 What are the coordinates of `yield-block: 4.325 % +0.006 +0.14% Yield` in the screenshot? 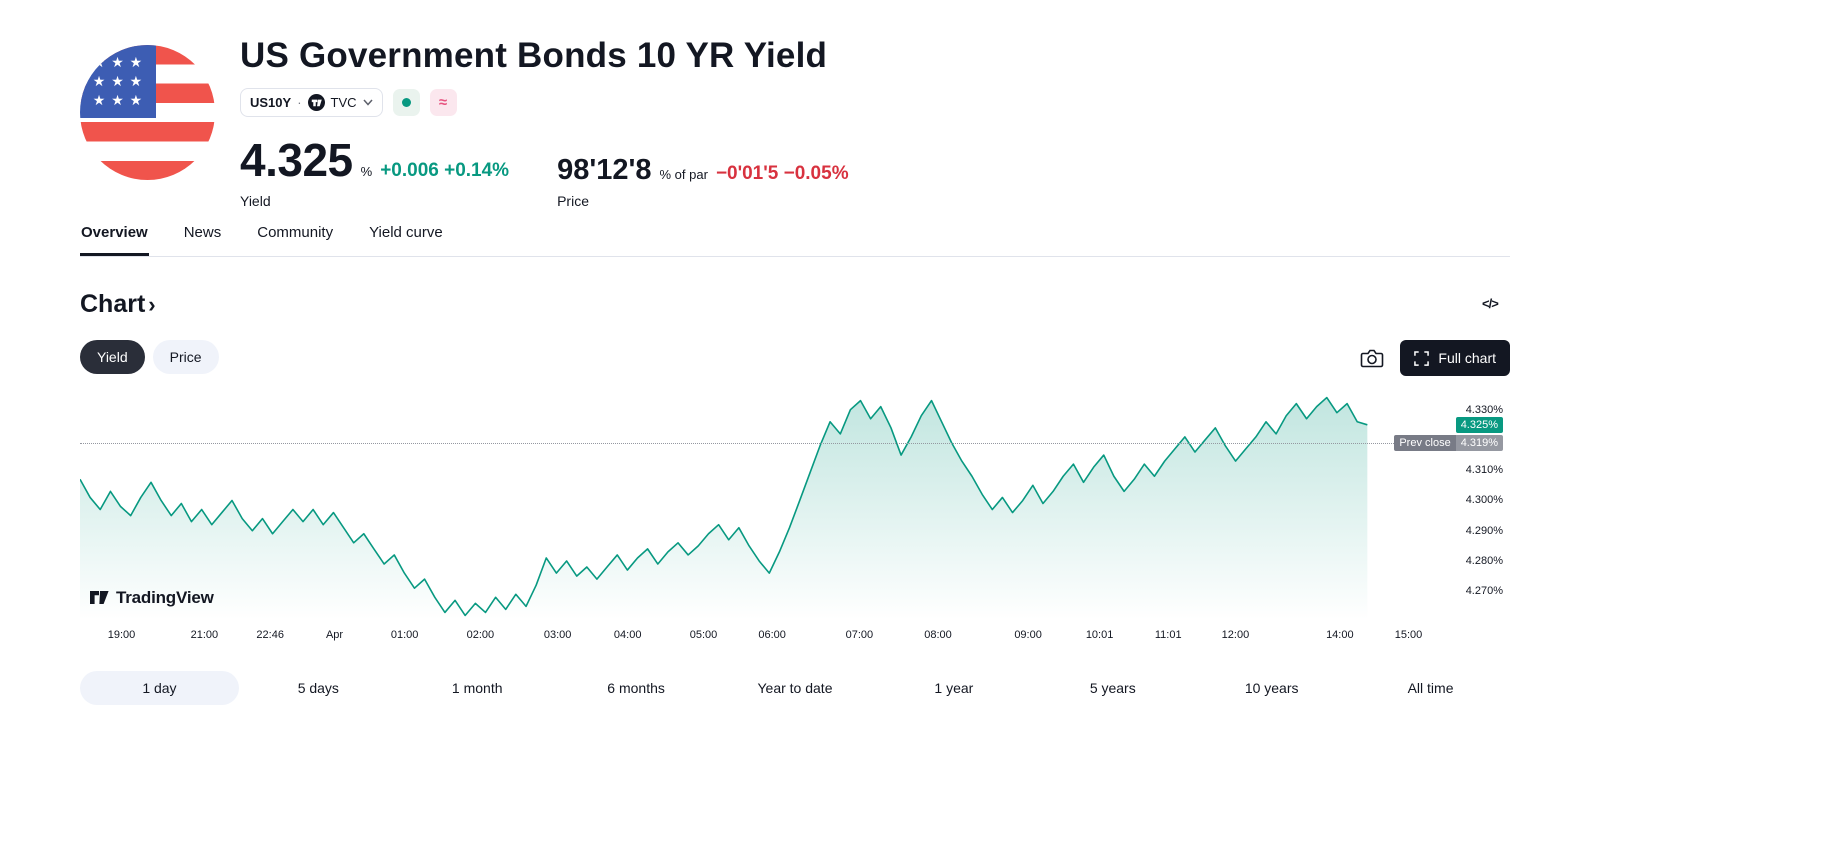 It's located at (374, 171).